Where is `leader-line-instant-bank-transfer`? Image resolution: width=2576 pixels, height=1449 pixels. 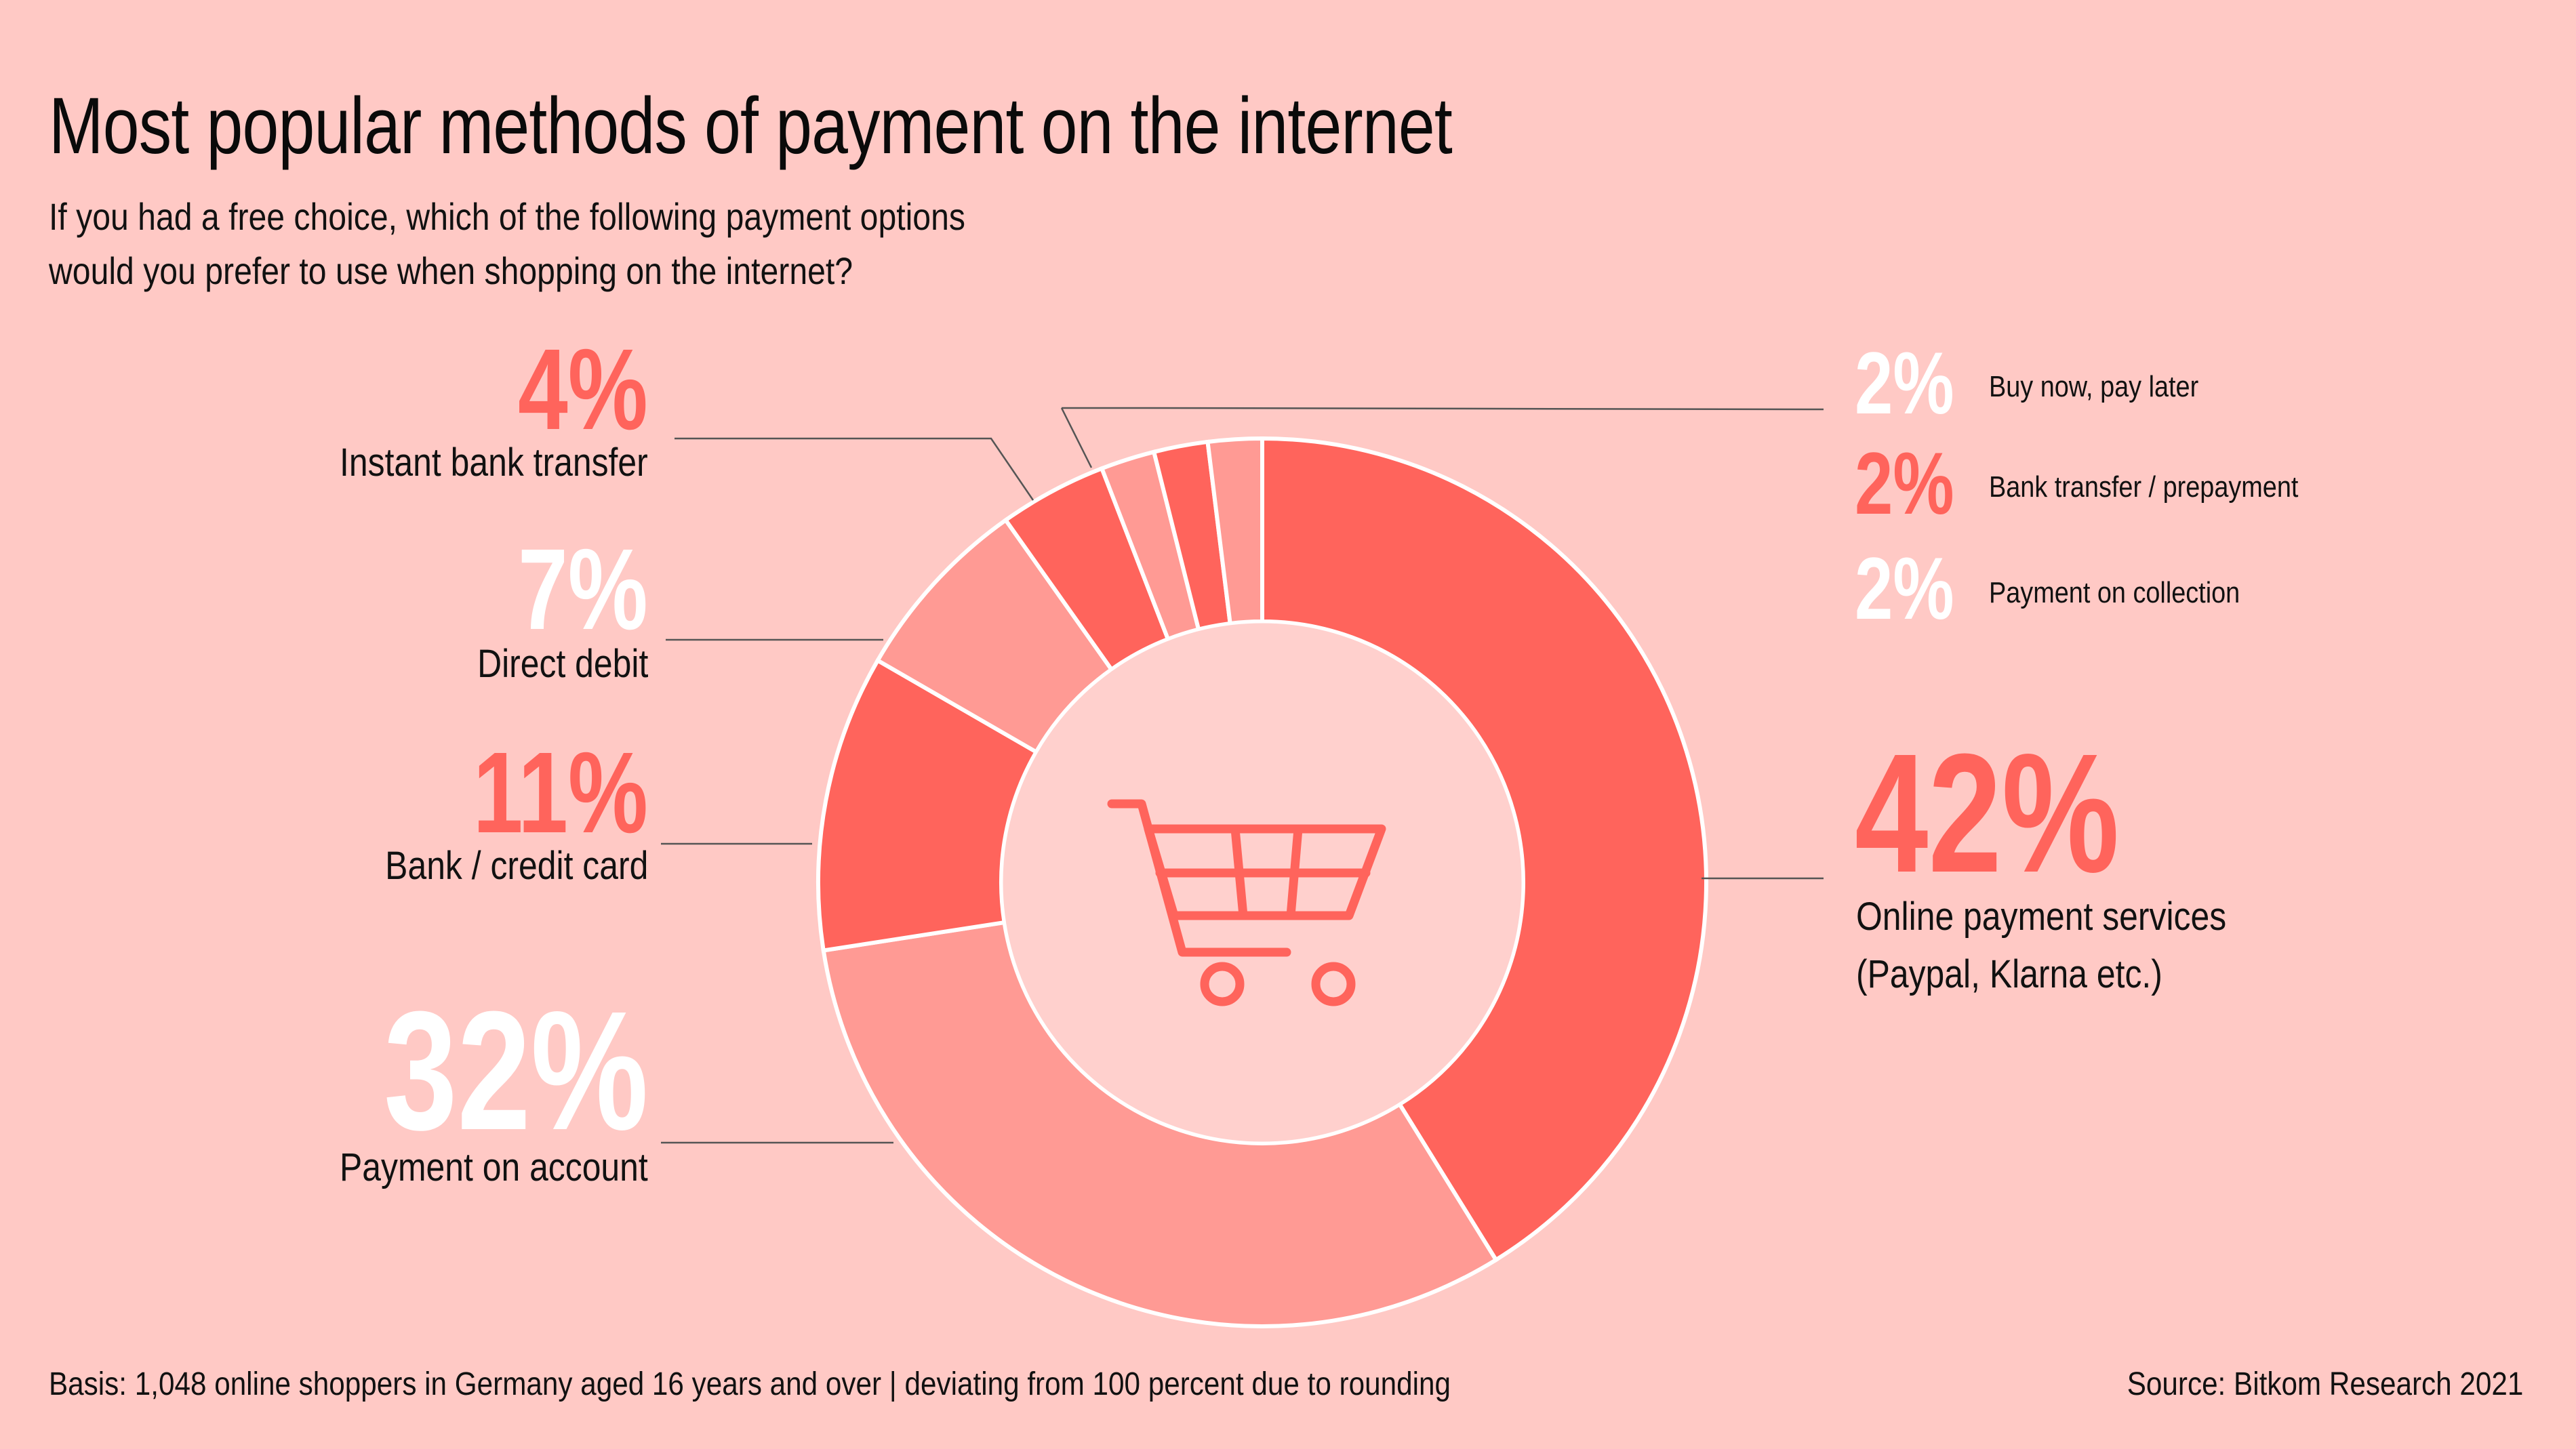
leader-line-instant-bank-transfer is located at coordinates (854, 469).